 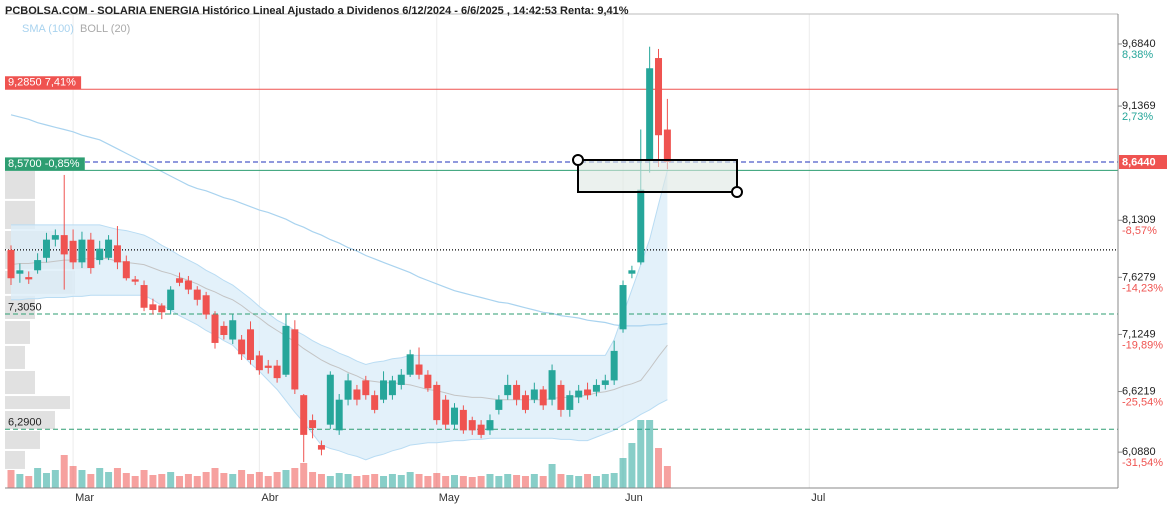 I want to click on price-label-box, so click(x=1143, y=162).